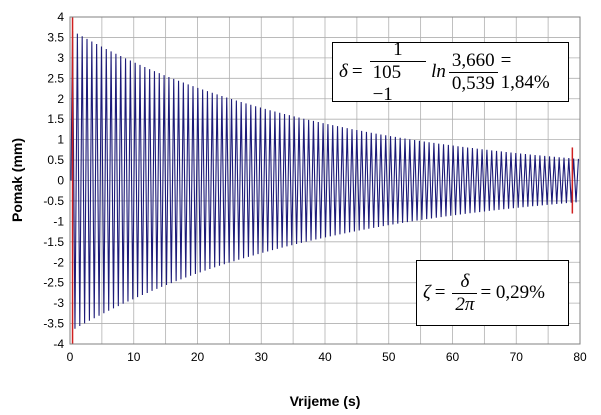 This screenshot has height=415, width=601. What do you see at coordinates (55, 119) in the screenshot?
I see `y-tick-label: 1.5` at bounding box center [55, 119].